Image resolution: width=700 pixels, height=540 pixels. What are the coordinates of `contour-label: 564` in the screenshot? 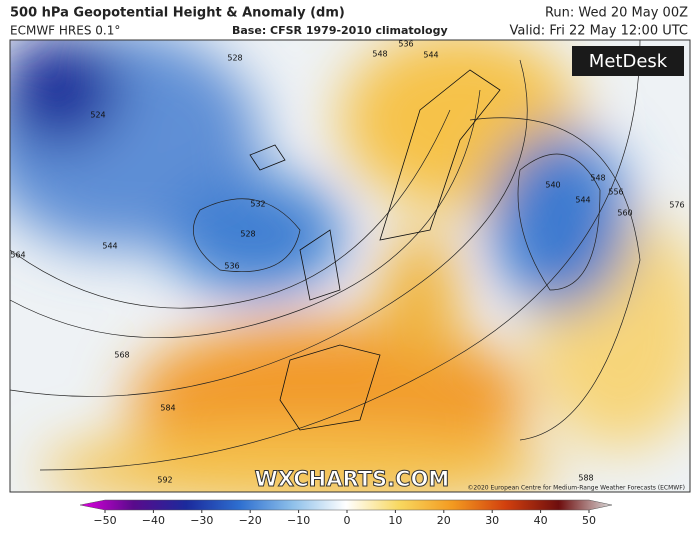 It's located at (17, 255).